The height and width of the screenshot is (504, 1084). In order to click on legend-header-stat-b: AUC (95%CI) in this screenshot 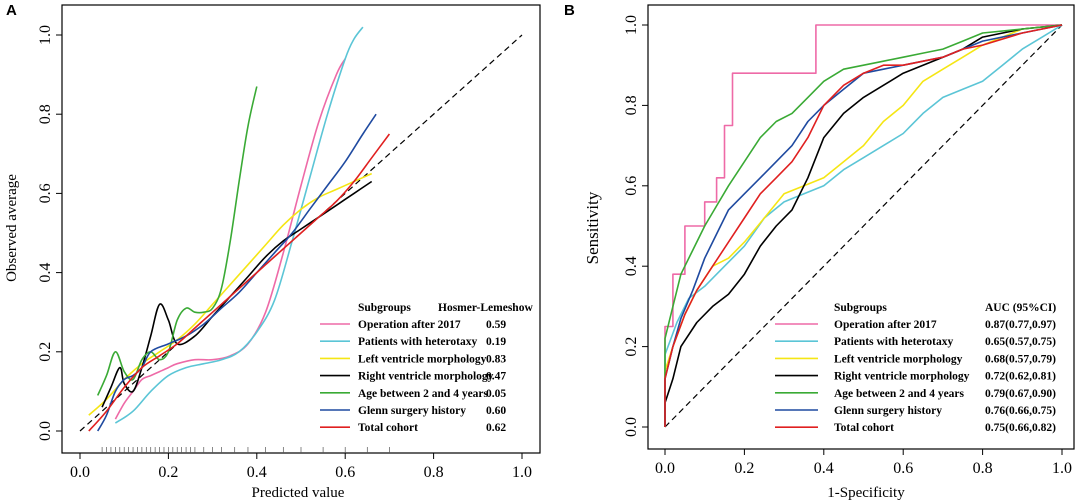, I will do `click(1020, 308)`.